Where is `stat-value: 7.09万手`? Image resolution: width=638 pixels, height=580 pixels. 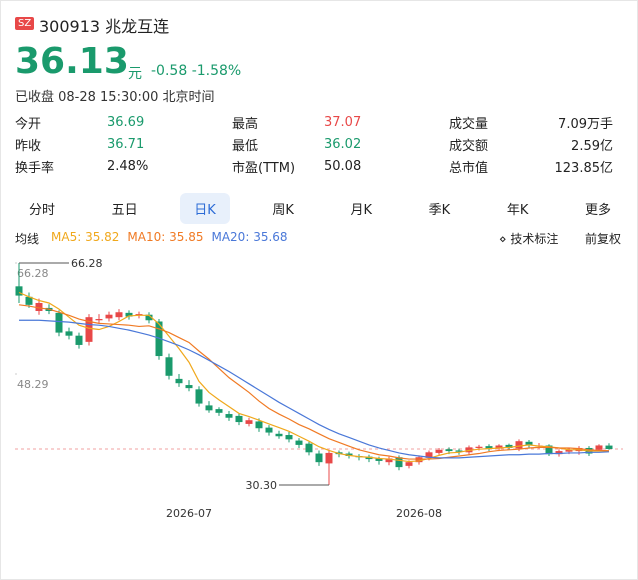
stat-value: 7.09万手 is located at coordinates (585, 124).